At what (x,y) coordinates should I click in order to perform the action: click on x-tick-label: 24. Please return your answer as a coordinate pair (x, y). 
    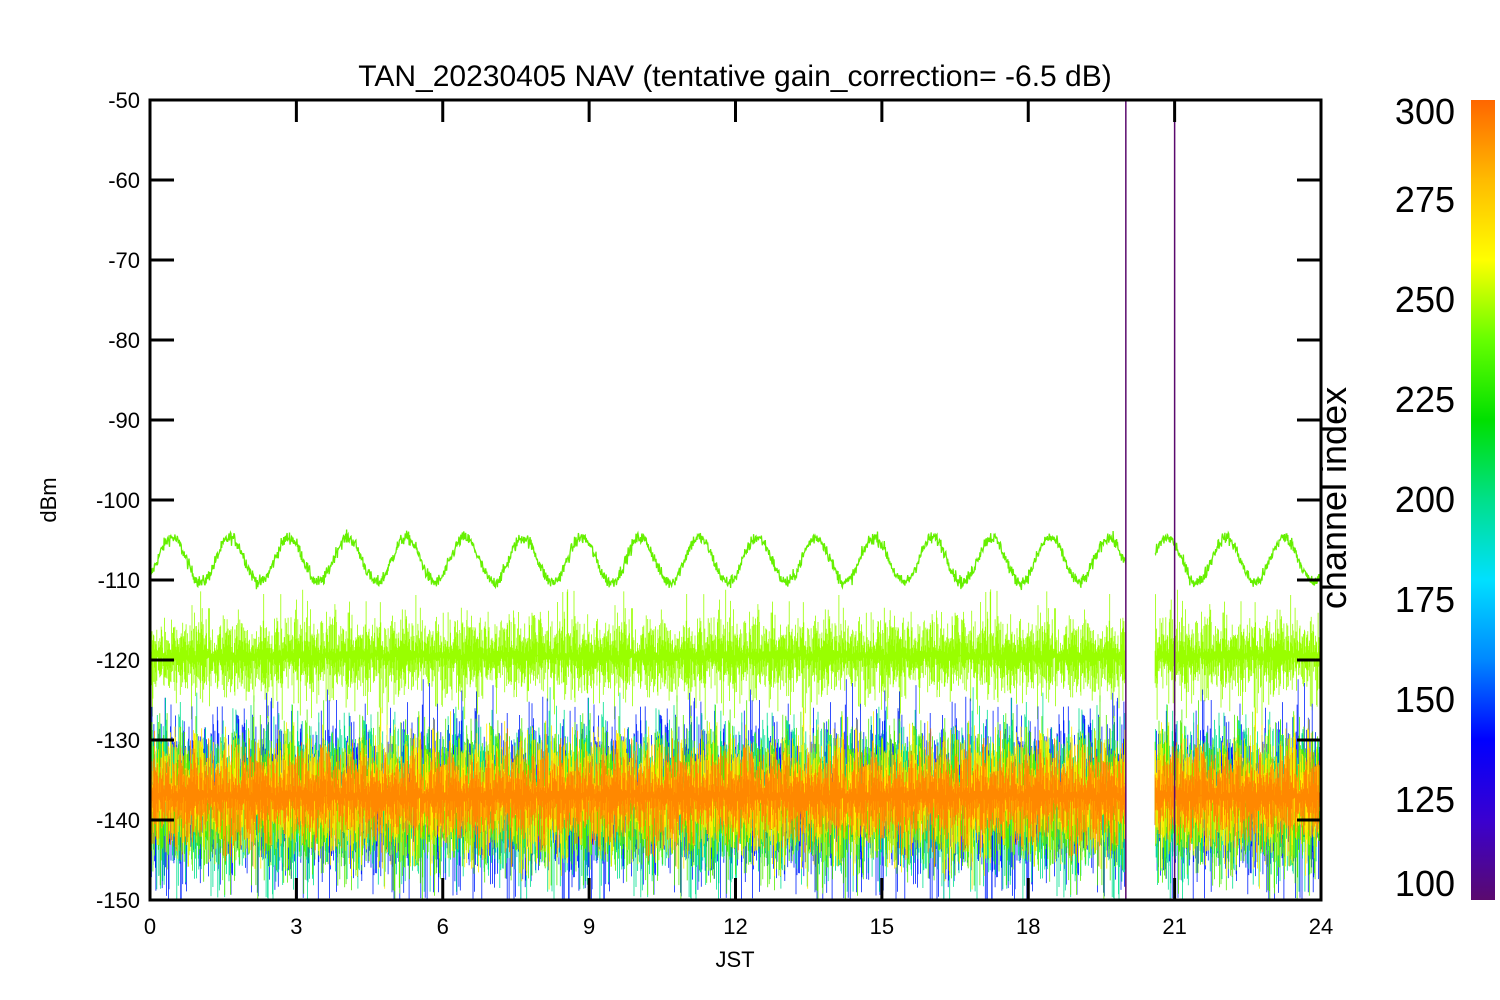
    Looking at the image, I should click on (1321, 926).